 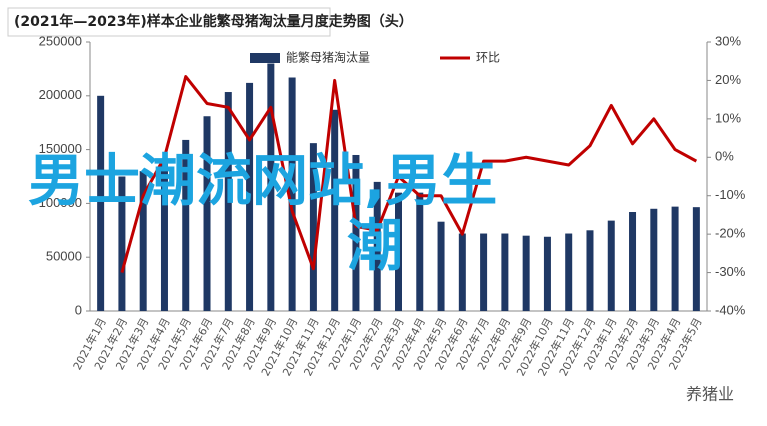 I want to click on title-box, so click(x=169, y=22).